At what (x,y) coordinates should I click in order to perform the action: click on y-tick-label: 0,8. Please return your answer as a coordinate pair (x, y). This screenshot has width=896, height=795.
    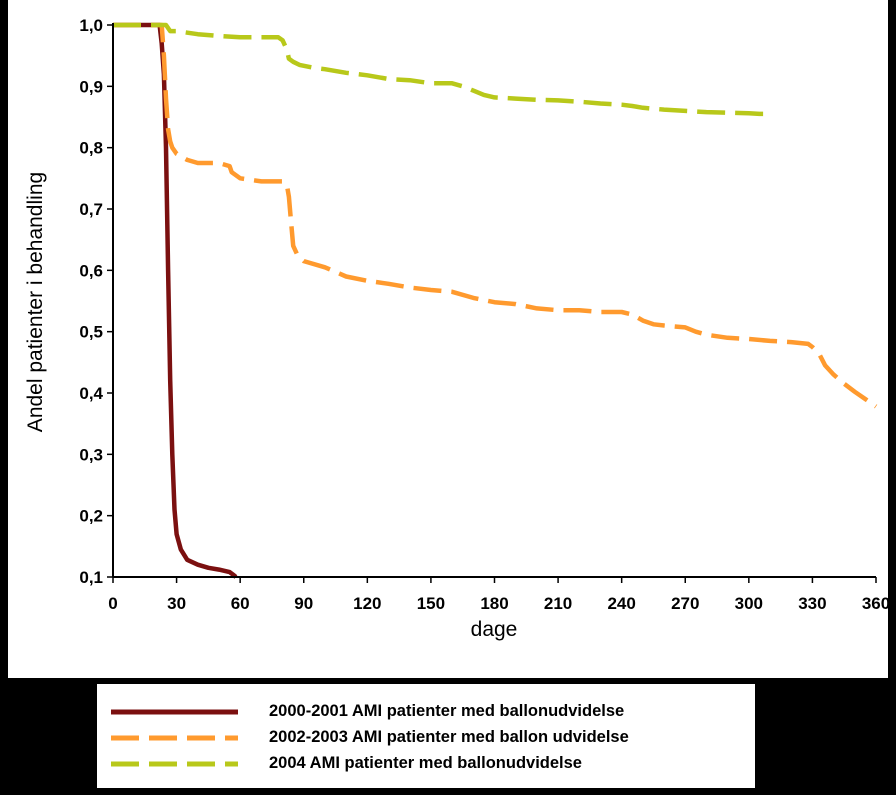
    Looking at the image, I should click on (91, 148).